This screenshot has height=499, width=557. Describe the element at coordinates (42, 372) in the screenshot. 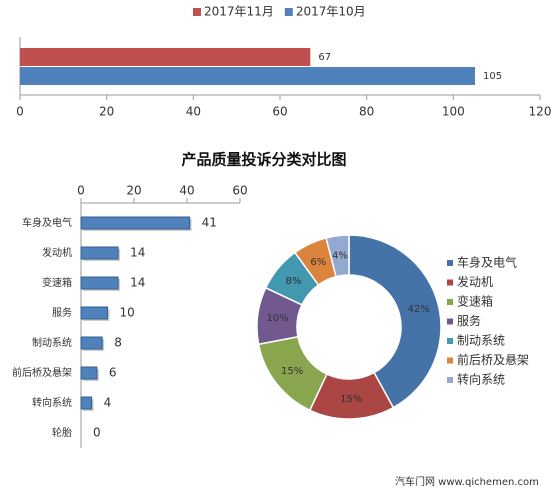

I see `y-tick-label: 前后桥及悬架` at that location.